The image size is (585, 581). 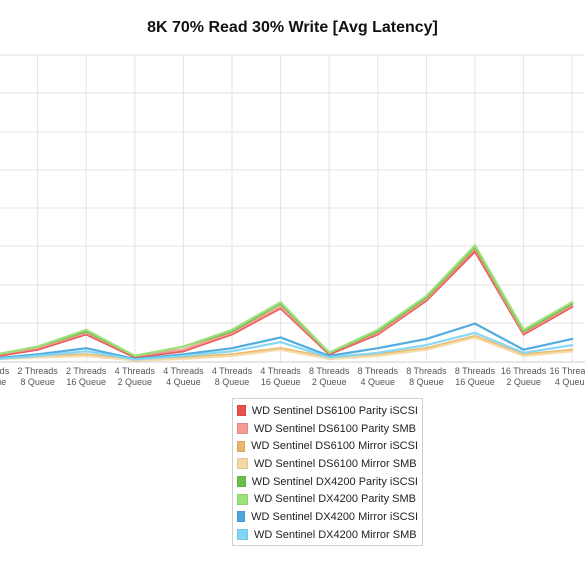 I want to click on legend-item: WD Sentinel DX4200 Parity iSCSI, so click(x=327, y=482).